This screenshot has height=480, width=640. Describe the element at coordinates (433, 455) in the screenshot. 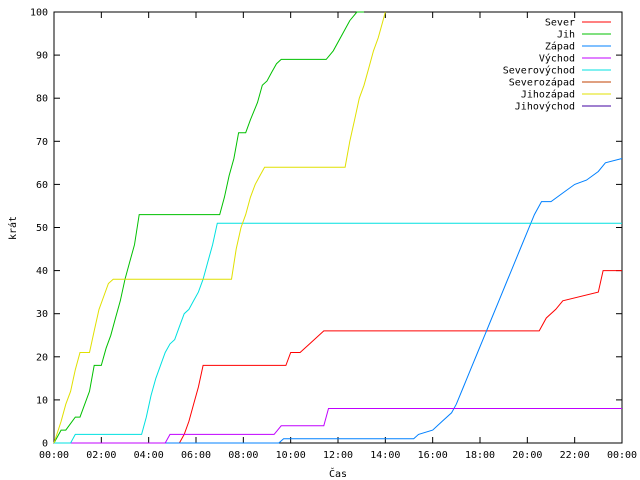

I see `x-tick-label: 16:00` at that location.